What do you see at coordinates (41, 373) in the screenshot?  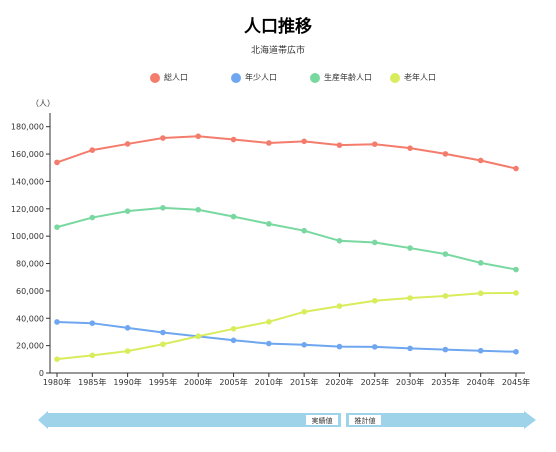 I see `y-tick-label: 0` at bounding box center [41, 373].